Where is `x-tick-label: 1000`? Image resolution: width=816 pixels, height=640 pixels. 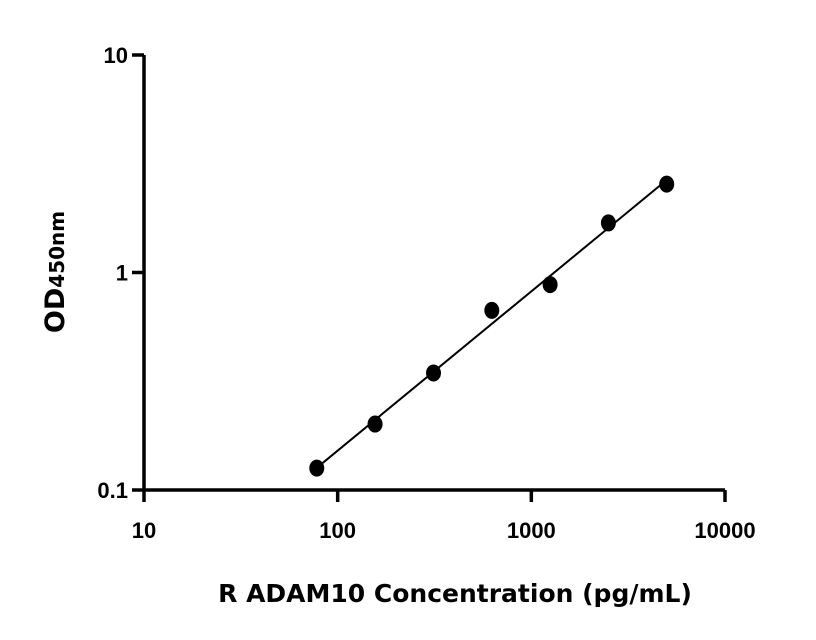
x-tick-label: 1000 is located at coordinates (531, 530).